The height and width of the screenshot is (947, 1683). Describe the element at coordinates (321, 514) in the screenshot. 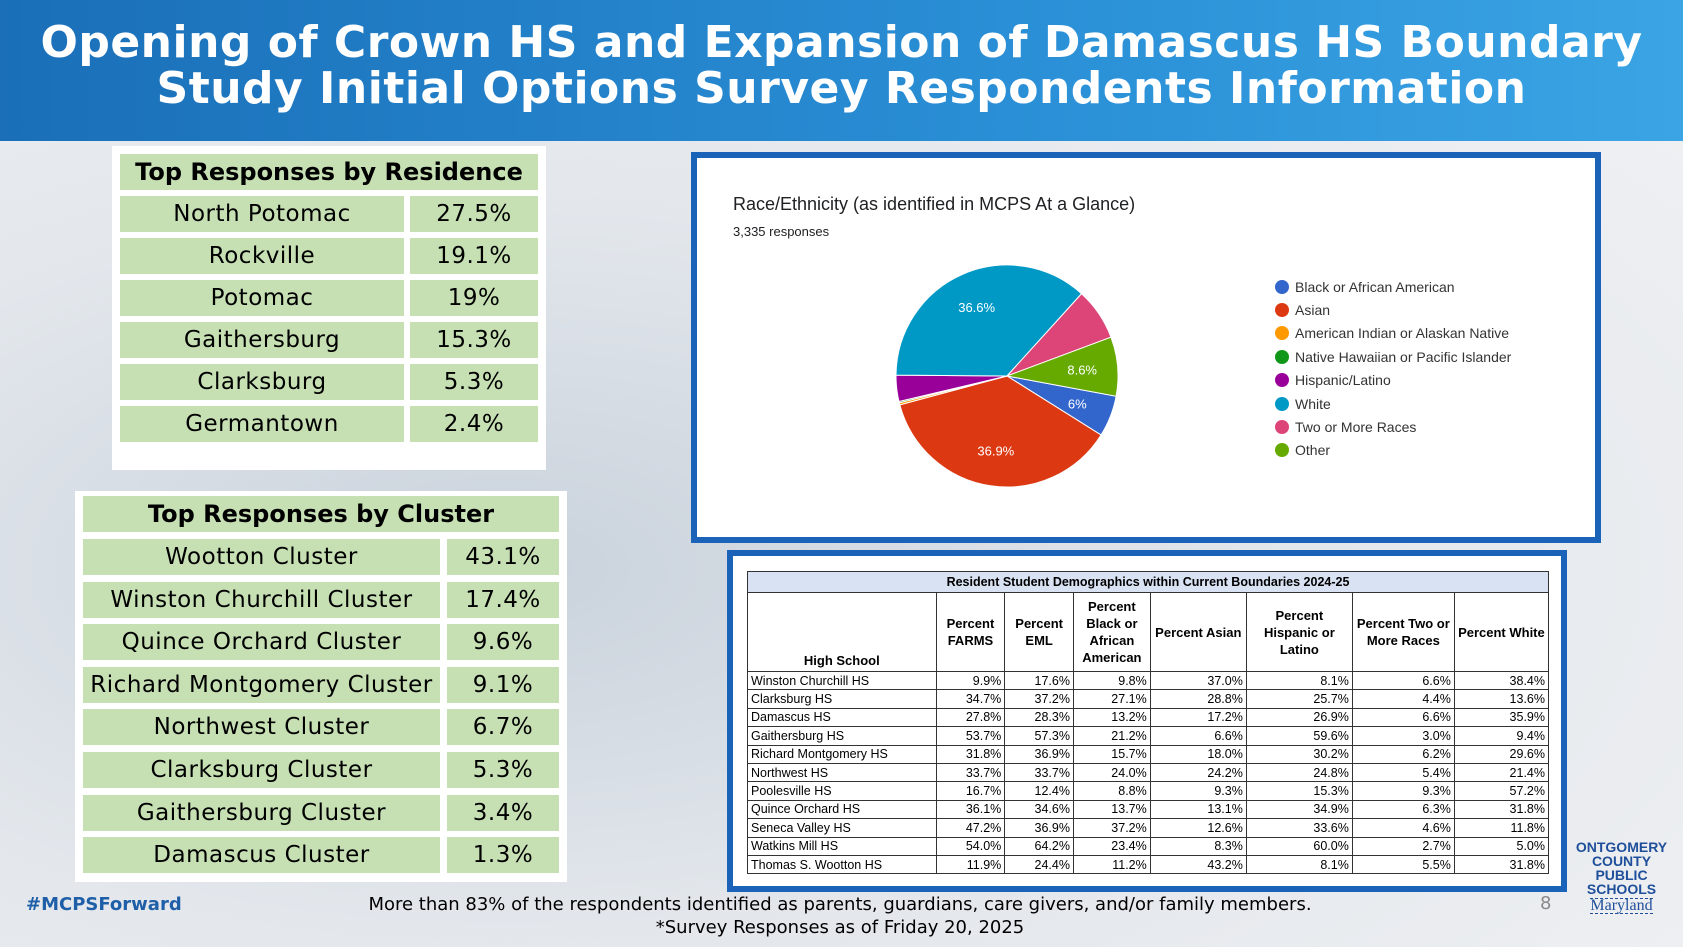

I see `cluster-table-title: Top Responses by Cluster` at that location.